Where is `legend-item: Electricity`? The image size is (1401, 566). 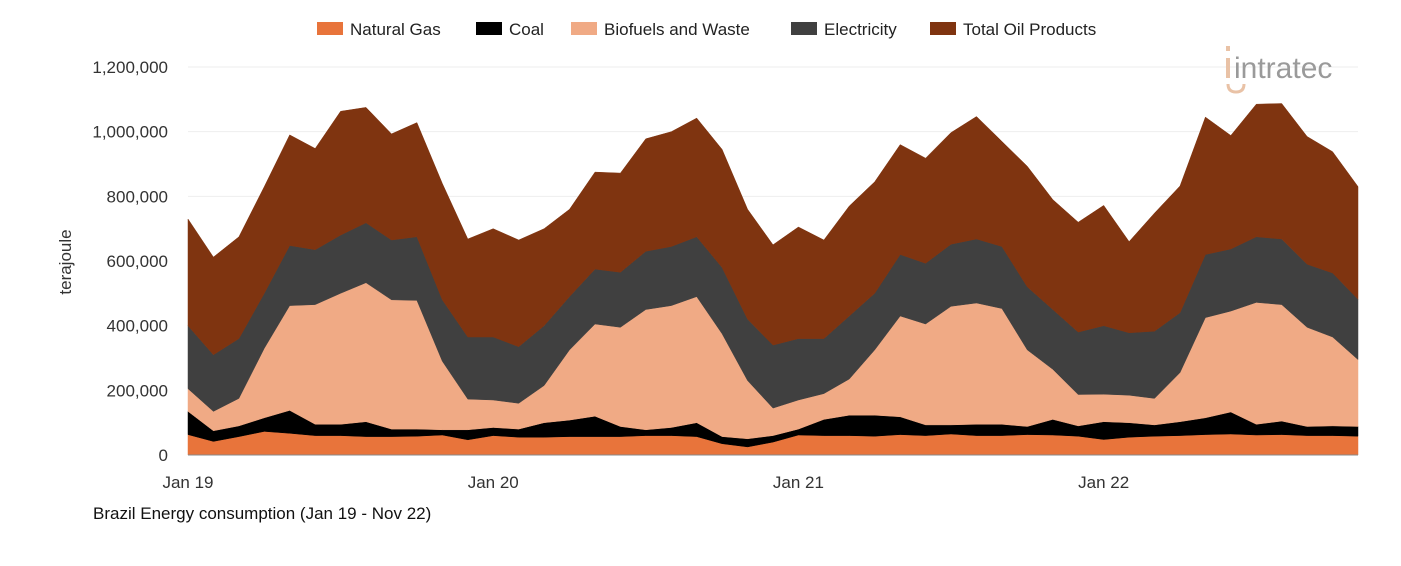 legend-item: Electricity is located at coordinates (844, 29).